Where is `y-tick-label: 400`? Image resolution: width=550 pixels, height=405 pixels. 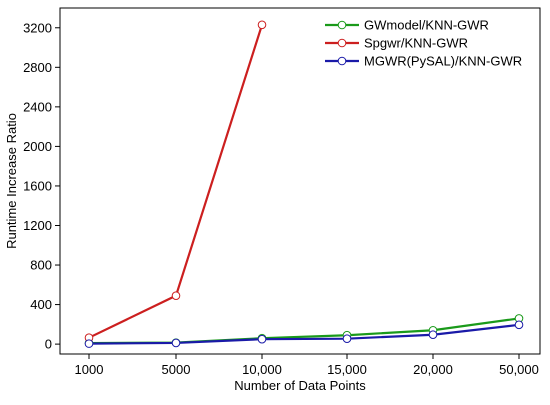
y-tick-label: 400 is located at coordinates (41, 304).